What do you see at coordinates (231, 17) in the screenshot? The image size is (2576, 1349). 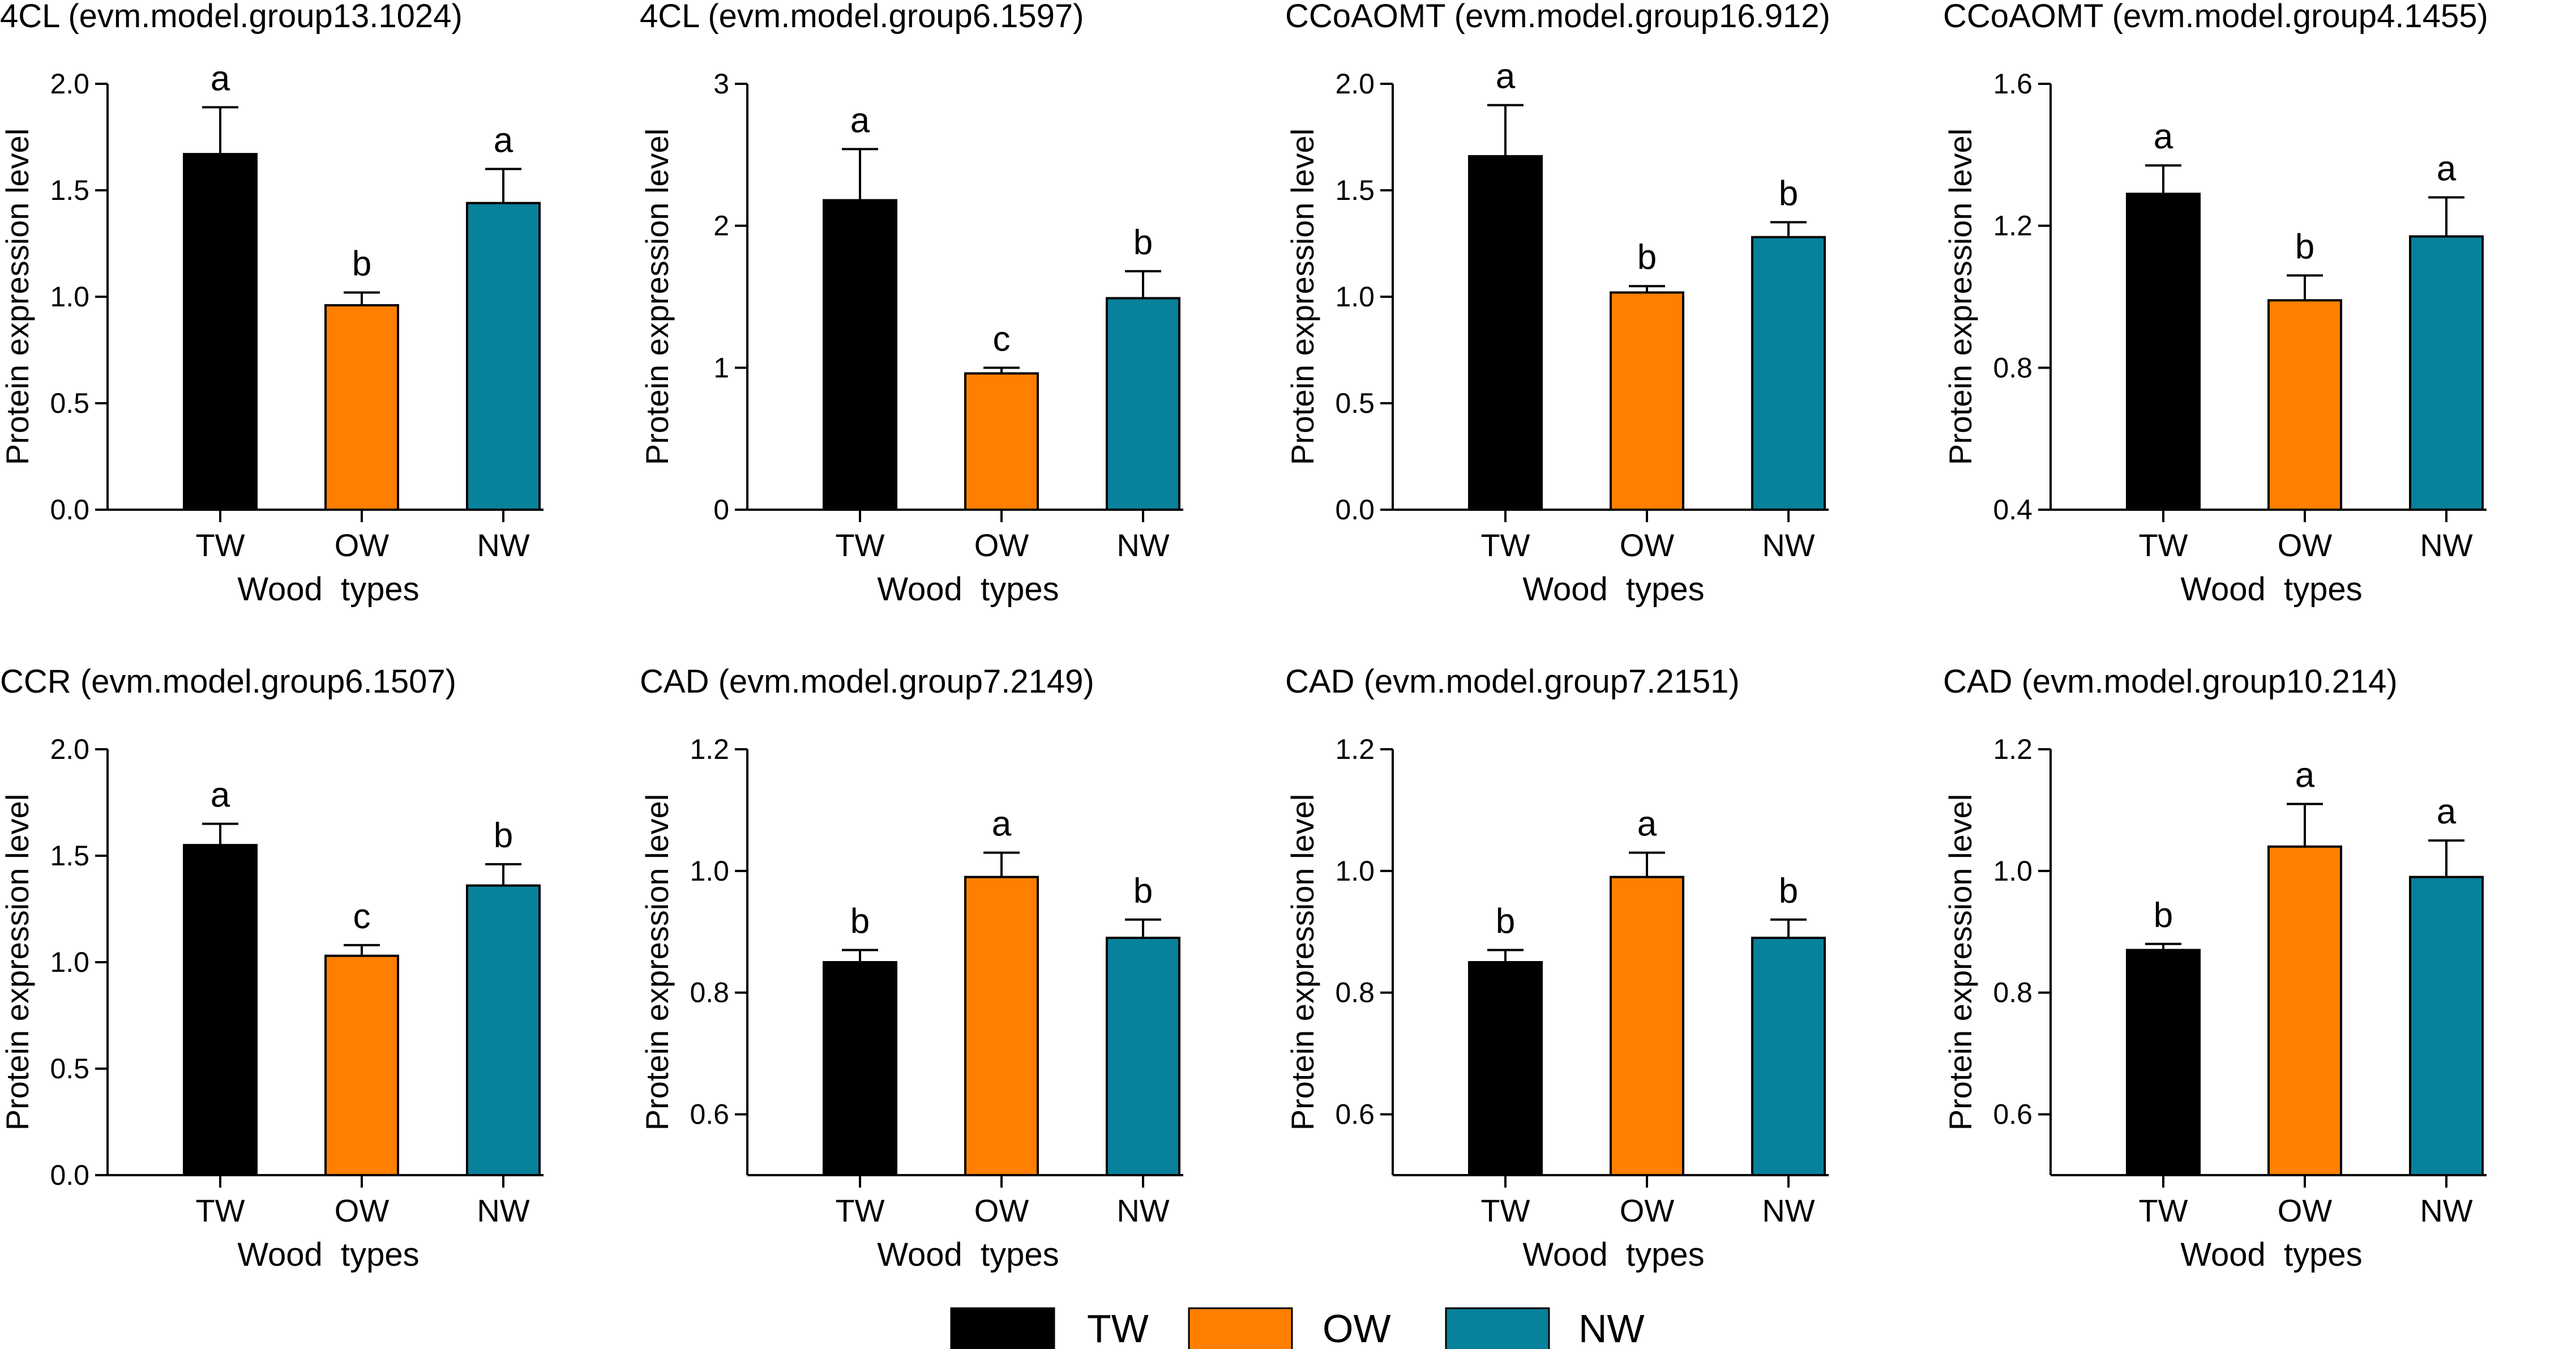 I see `chart-title: 4CL (evm.model.group13.1024)` at bounding box center [231, 17].